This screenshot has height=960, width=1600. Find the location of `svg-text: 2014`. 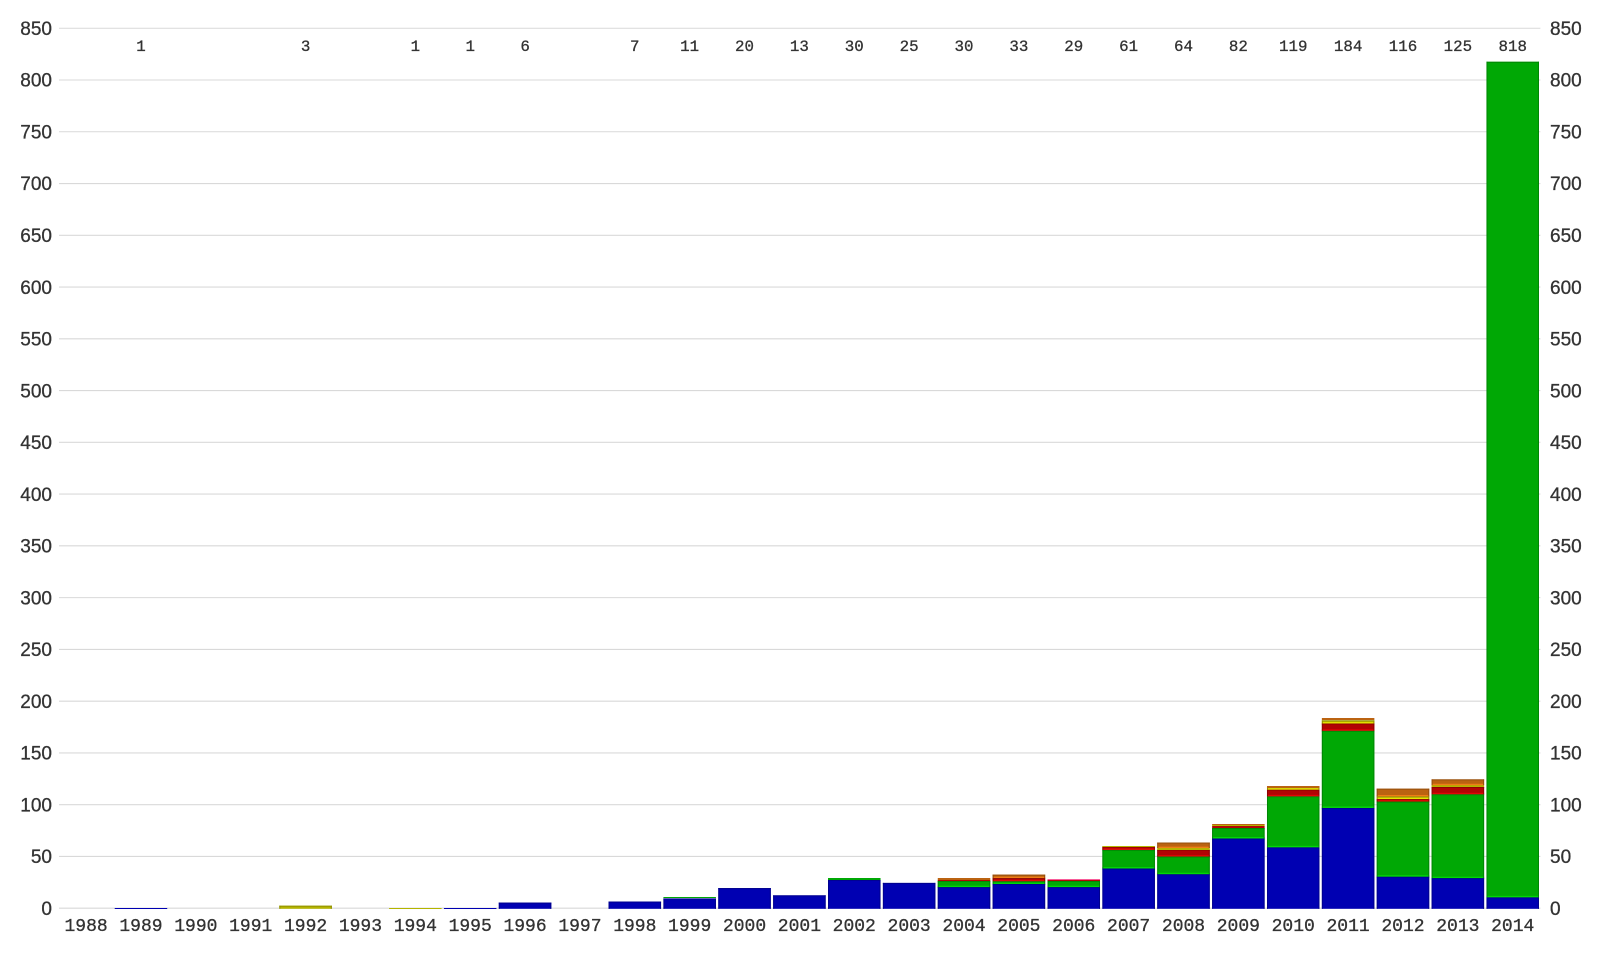

svg-text: 2014 is located at coordinates (1512, 927).